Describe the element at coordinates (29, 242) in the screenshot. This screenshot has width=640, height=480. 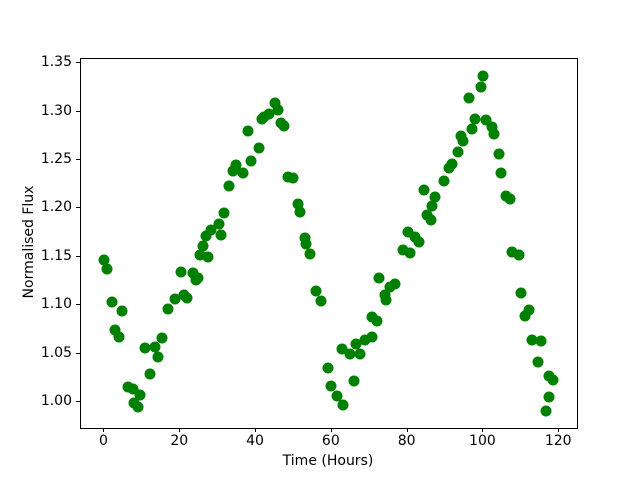
I see `y-axis-label: Normalised Flux` at that location.